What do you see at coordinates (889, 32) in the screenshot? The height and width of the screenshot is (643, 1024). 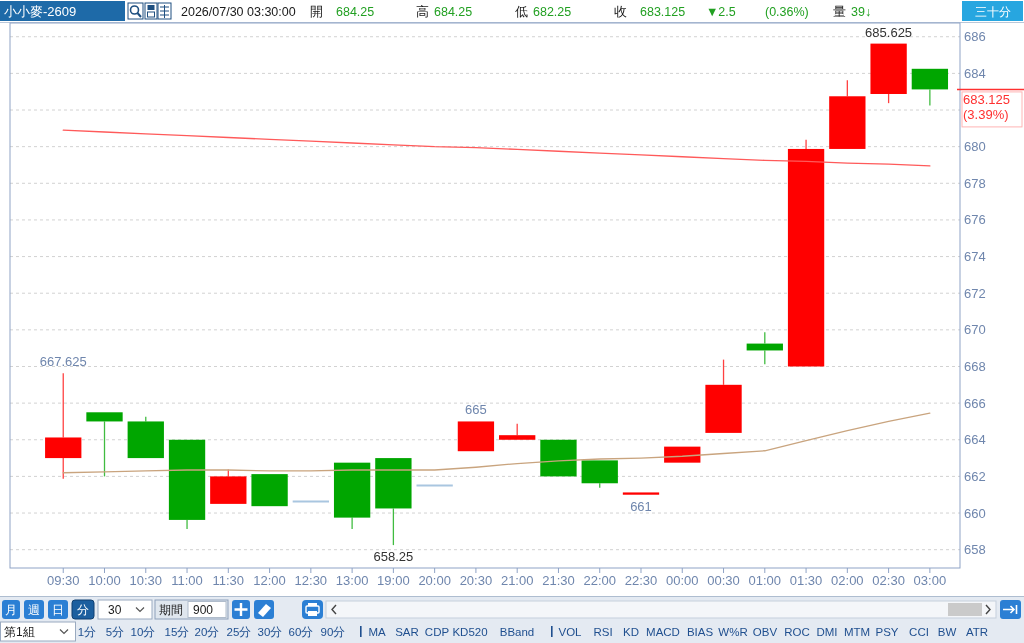 I see `data-label: 685.625` at bounding box center [889, 32].